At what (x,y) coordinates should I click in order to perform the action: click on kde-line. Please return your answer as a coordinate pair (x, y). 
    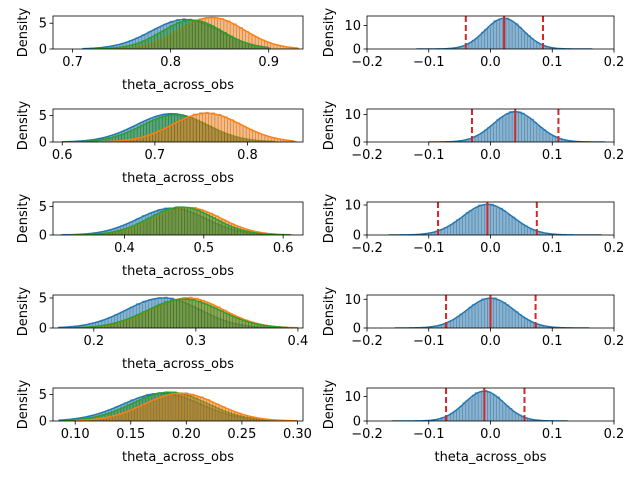
    Looking at the image, I should click on (180, 313).